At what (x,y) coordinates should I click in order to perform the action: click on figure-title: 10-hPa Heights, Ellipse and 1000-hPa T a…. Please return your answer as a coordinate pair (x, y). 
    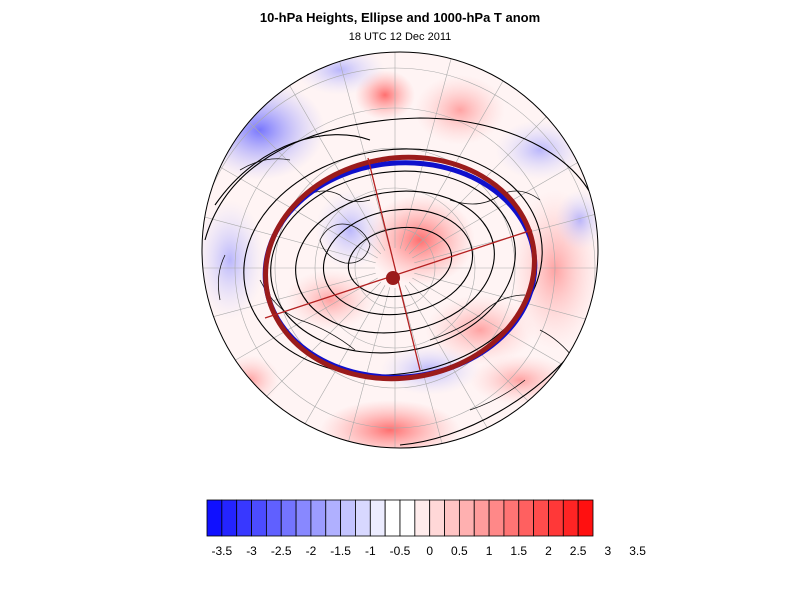
    Looking at the image, I should click on (400, 17).